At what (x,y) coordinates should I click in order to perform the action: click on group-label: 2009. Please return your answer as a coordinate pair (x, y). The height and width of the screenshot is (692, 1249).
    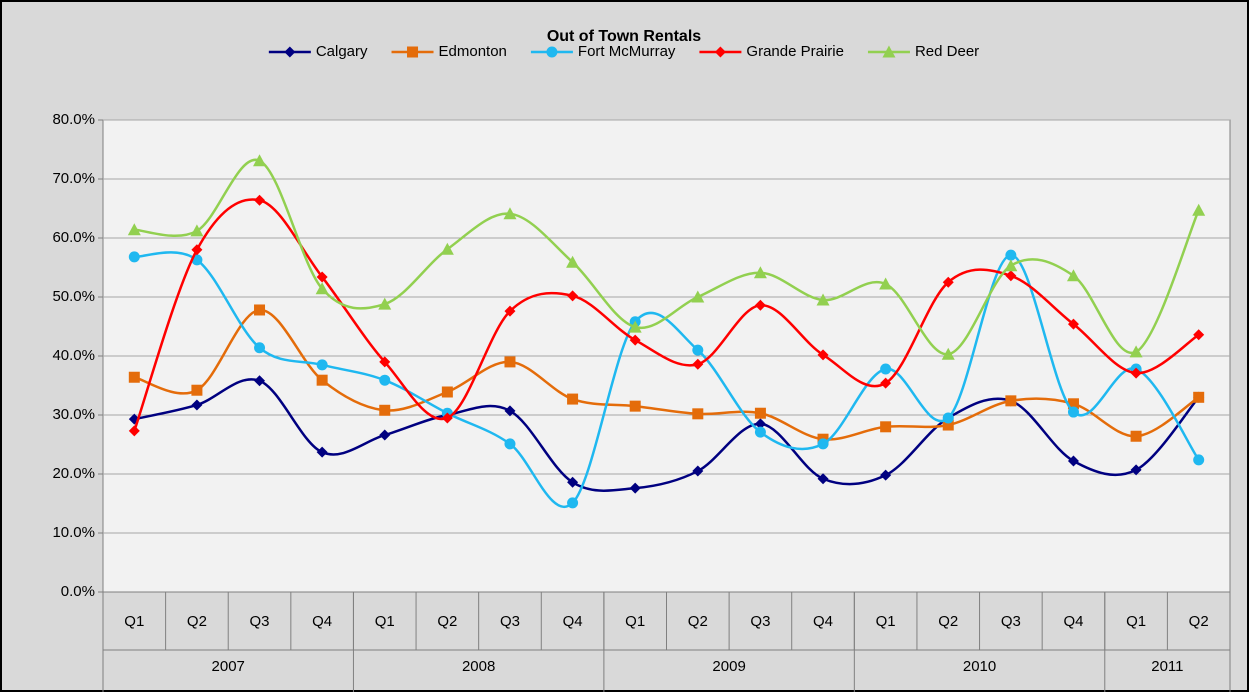
    Looking at the image, I should click on (728, 666).